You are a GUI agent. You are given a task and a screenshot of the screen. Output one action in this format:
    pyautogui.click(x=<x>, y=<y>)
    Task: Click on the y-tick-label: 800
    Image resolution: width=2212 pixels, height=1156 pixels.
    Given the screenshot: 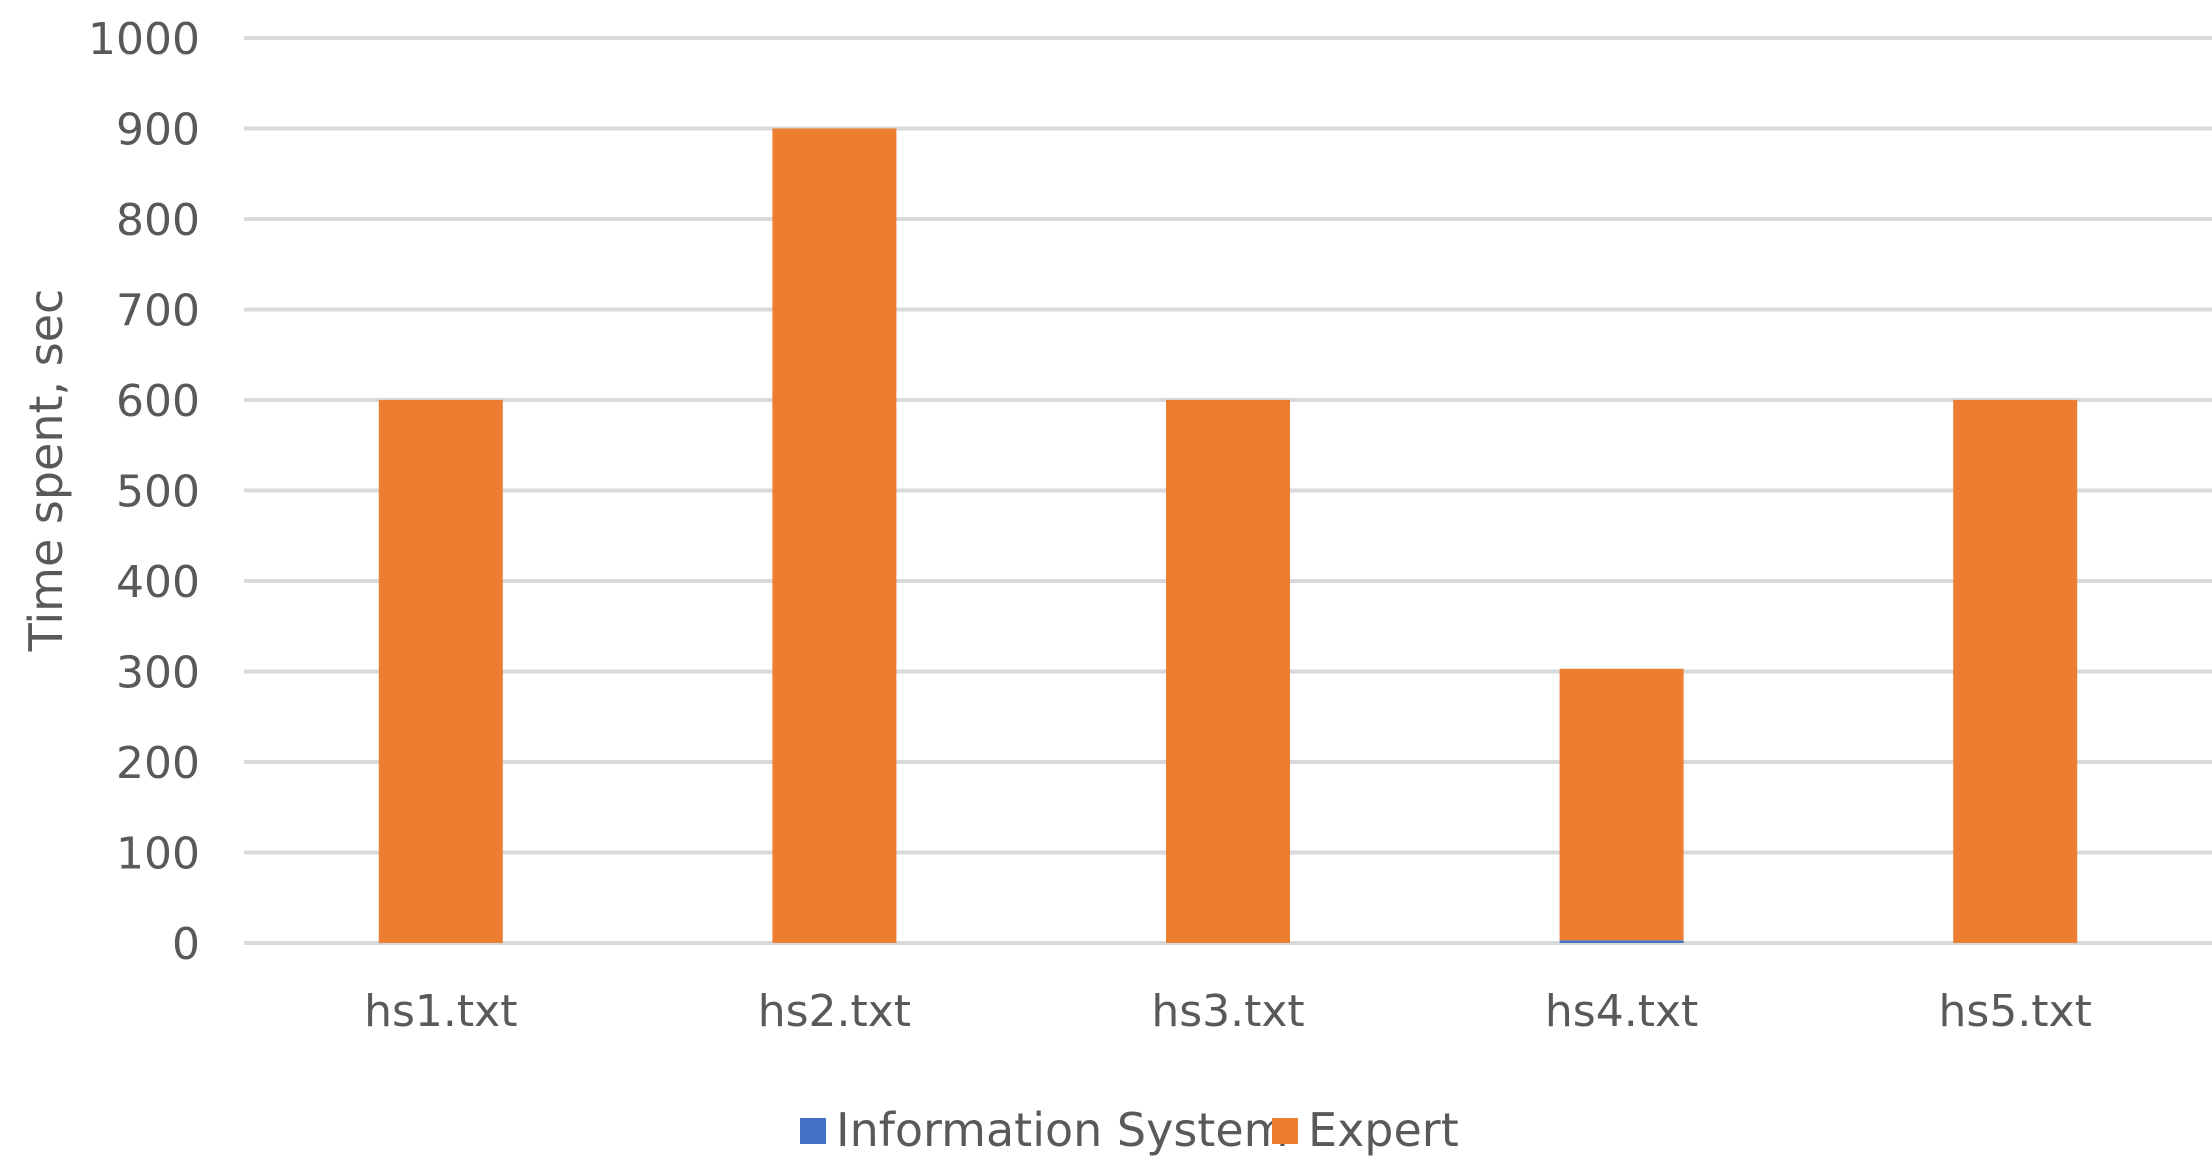 What is the action you would take?
    pyautogui.click(x=158, y=220)
    